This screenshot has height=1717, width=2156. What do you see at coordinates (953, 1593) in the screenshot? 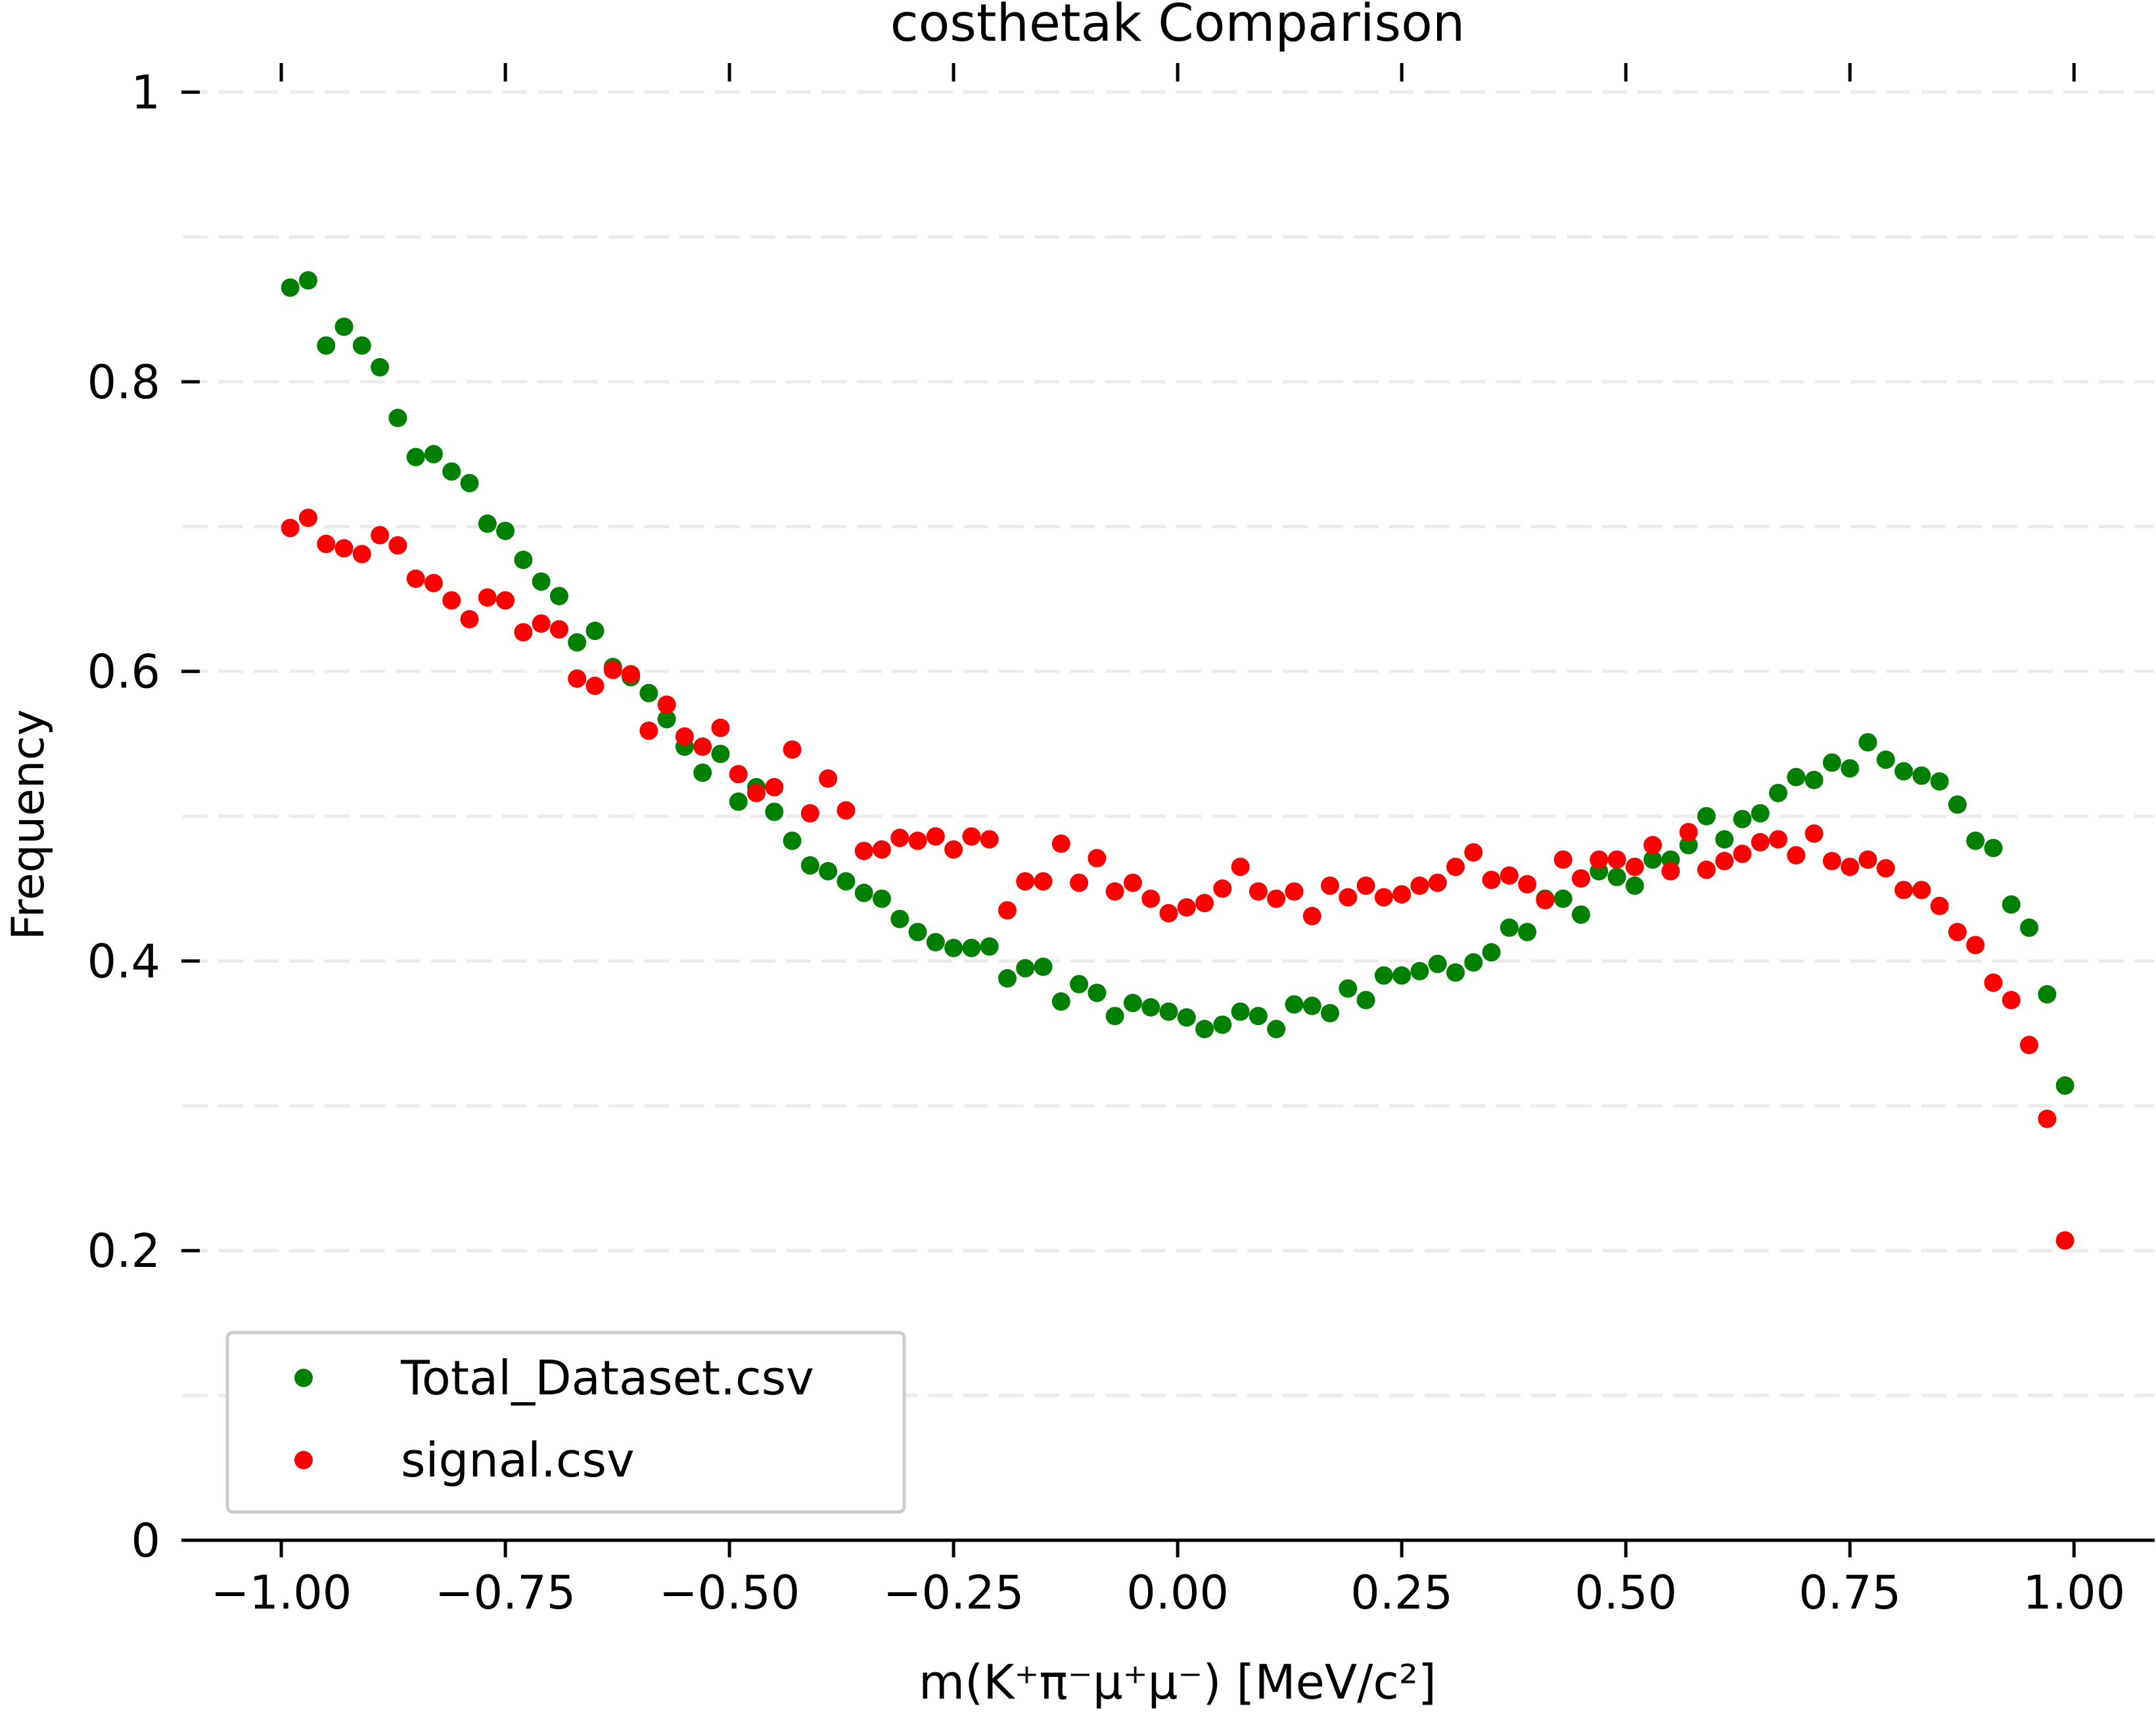
I see `x-tick-label: −0.25` at bounding box center [953, 1593].